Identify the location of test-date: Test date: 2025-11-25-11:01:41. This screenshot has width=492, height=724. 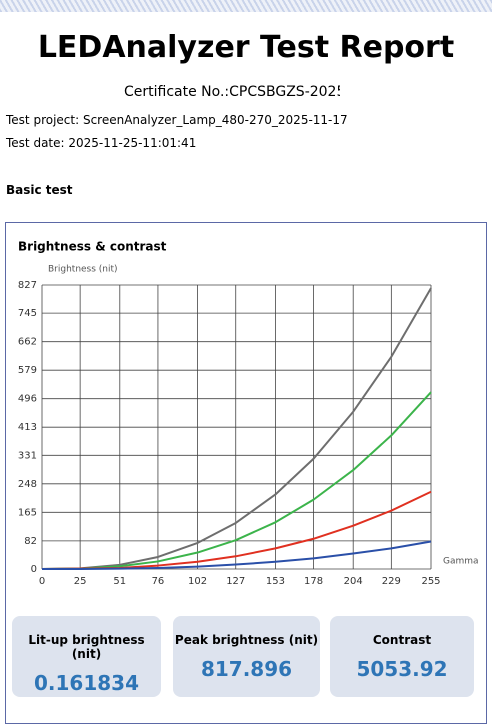
(101, 143).